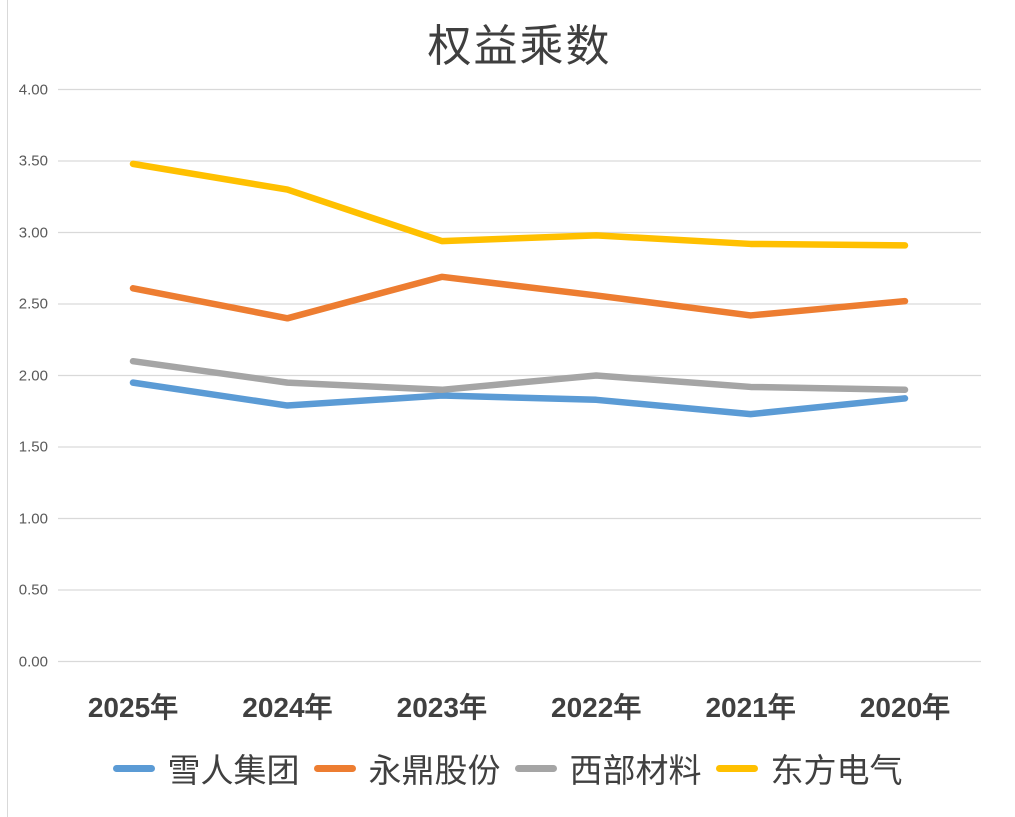  I want to click on legend-item: 东方电气, so click(809, 768).